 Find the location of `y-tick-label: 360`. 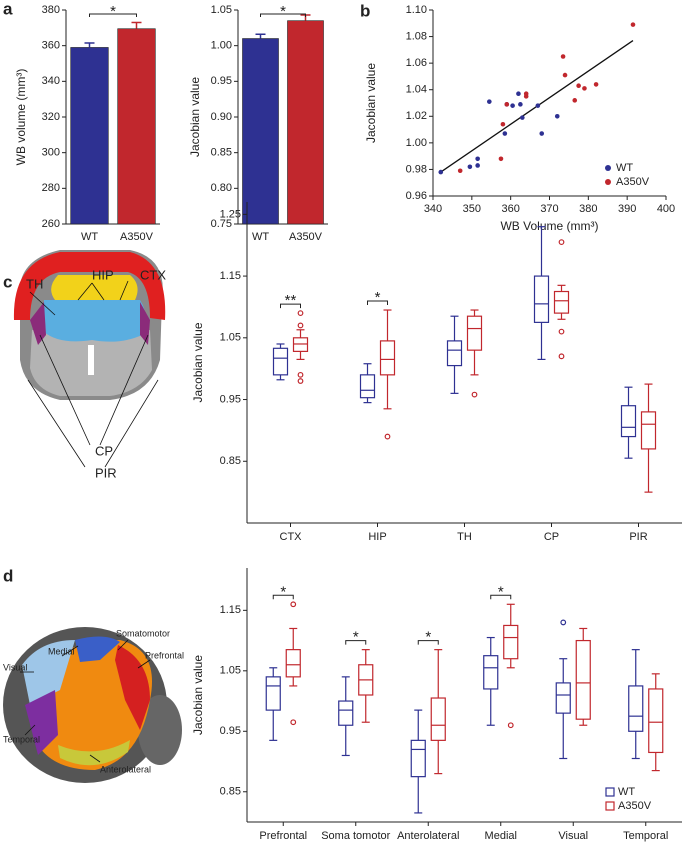

y-tick-label: 360 is located at coordinates (51, 46).